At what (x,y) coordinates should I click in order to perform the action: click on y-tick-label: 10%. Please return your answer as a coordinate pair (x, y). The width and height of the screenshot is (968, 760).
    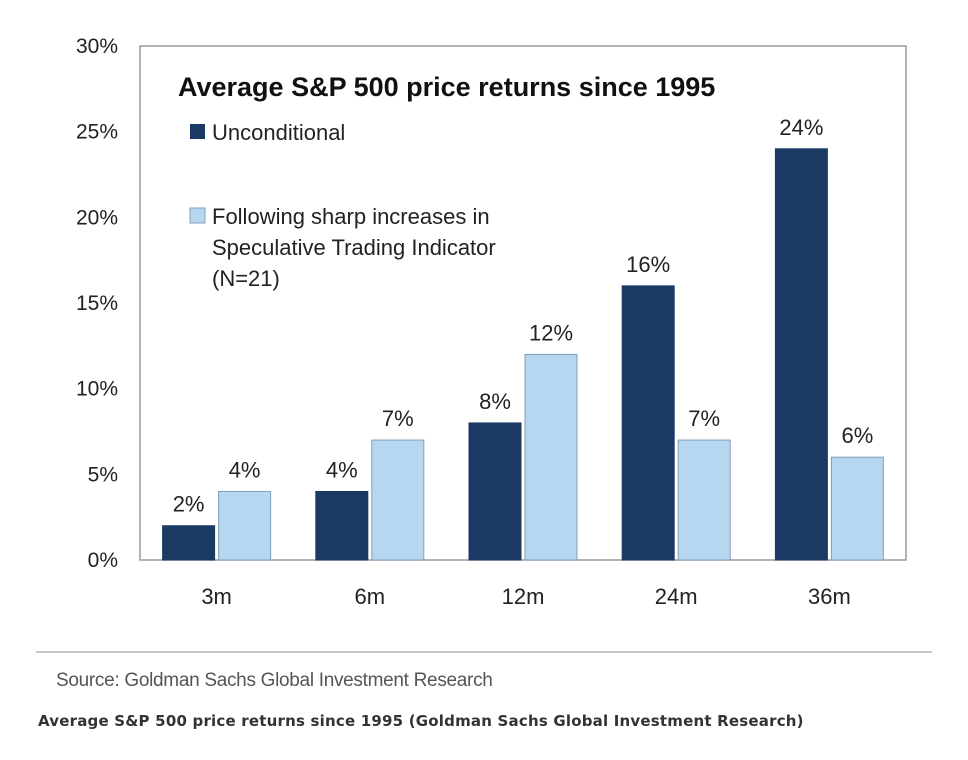
    Looking at the image, I should click on (97, 389).